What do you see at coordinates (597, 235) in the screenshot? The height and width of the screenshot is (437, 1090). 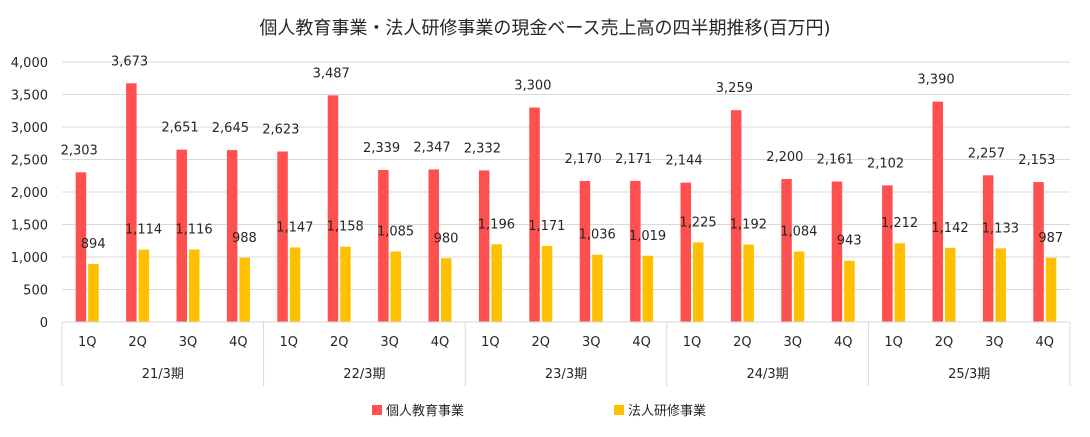 I see `data-label: 1,036` at bounding box center [597, 235].